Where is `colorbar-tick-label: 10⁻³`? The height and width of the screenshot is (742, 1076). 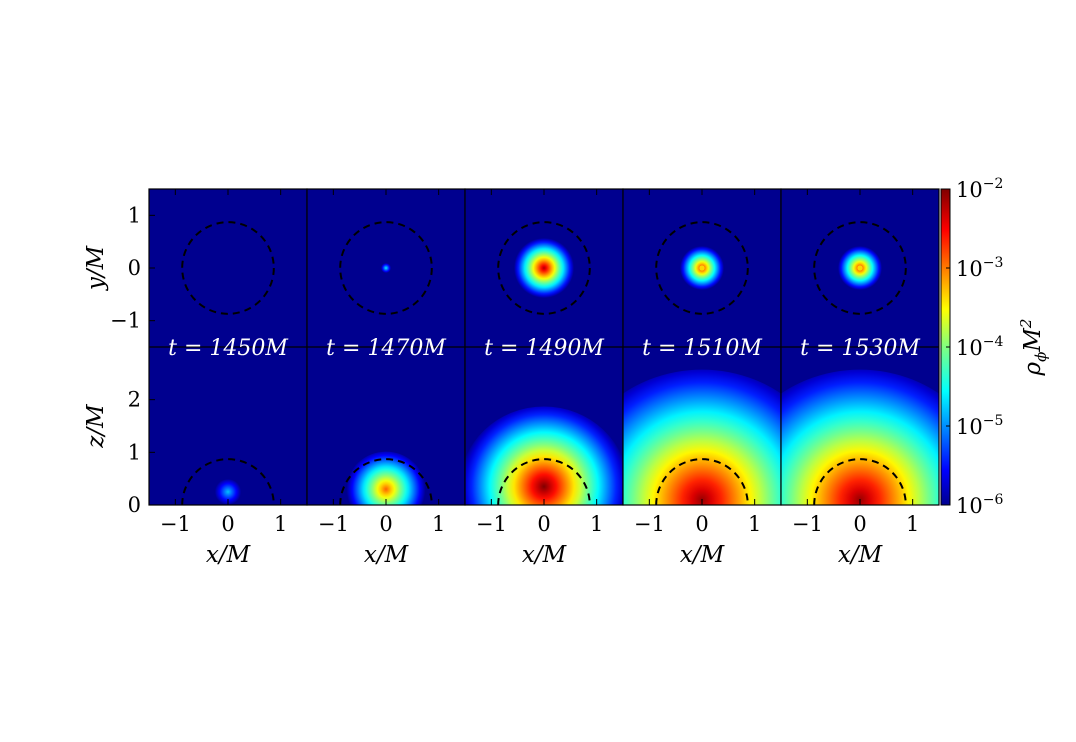 colorbar-tick-label: 10⁻³ is located at coordinates (979, 268).